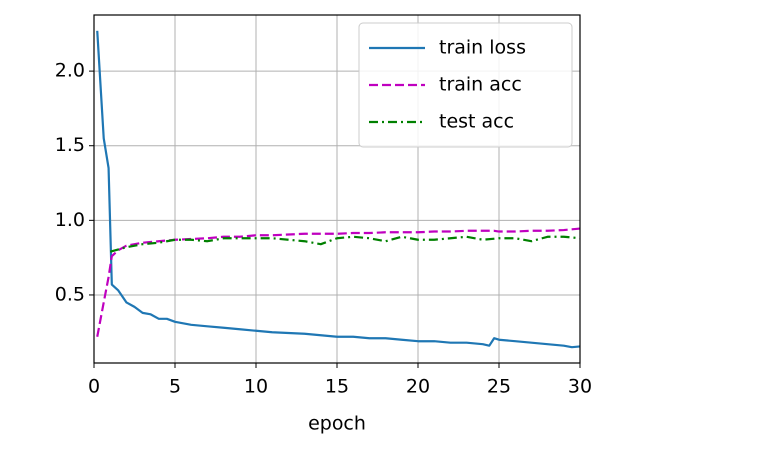  I want to click on x-tick-label: 25, so click(499, 387).